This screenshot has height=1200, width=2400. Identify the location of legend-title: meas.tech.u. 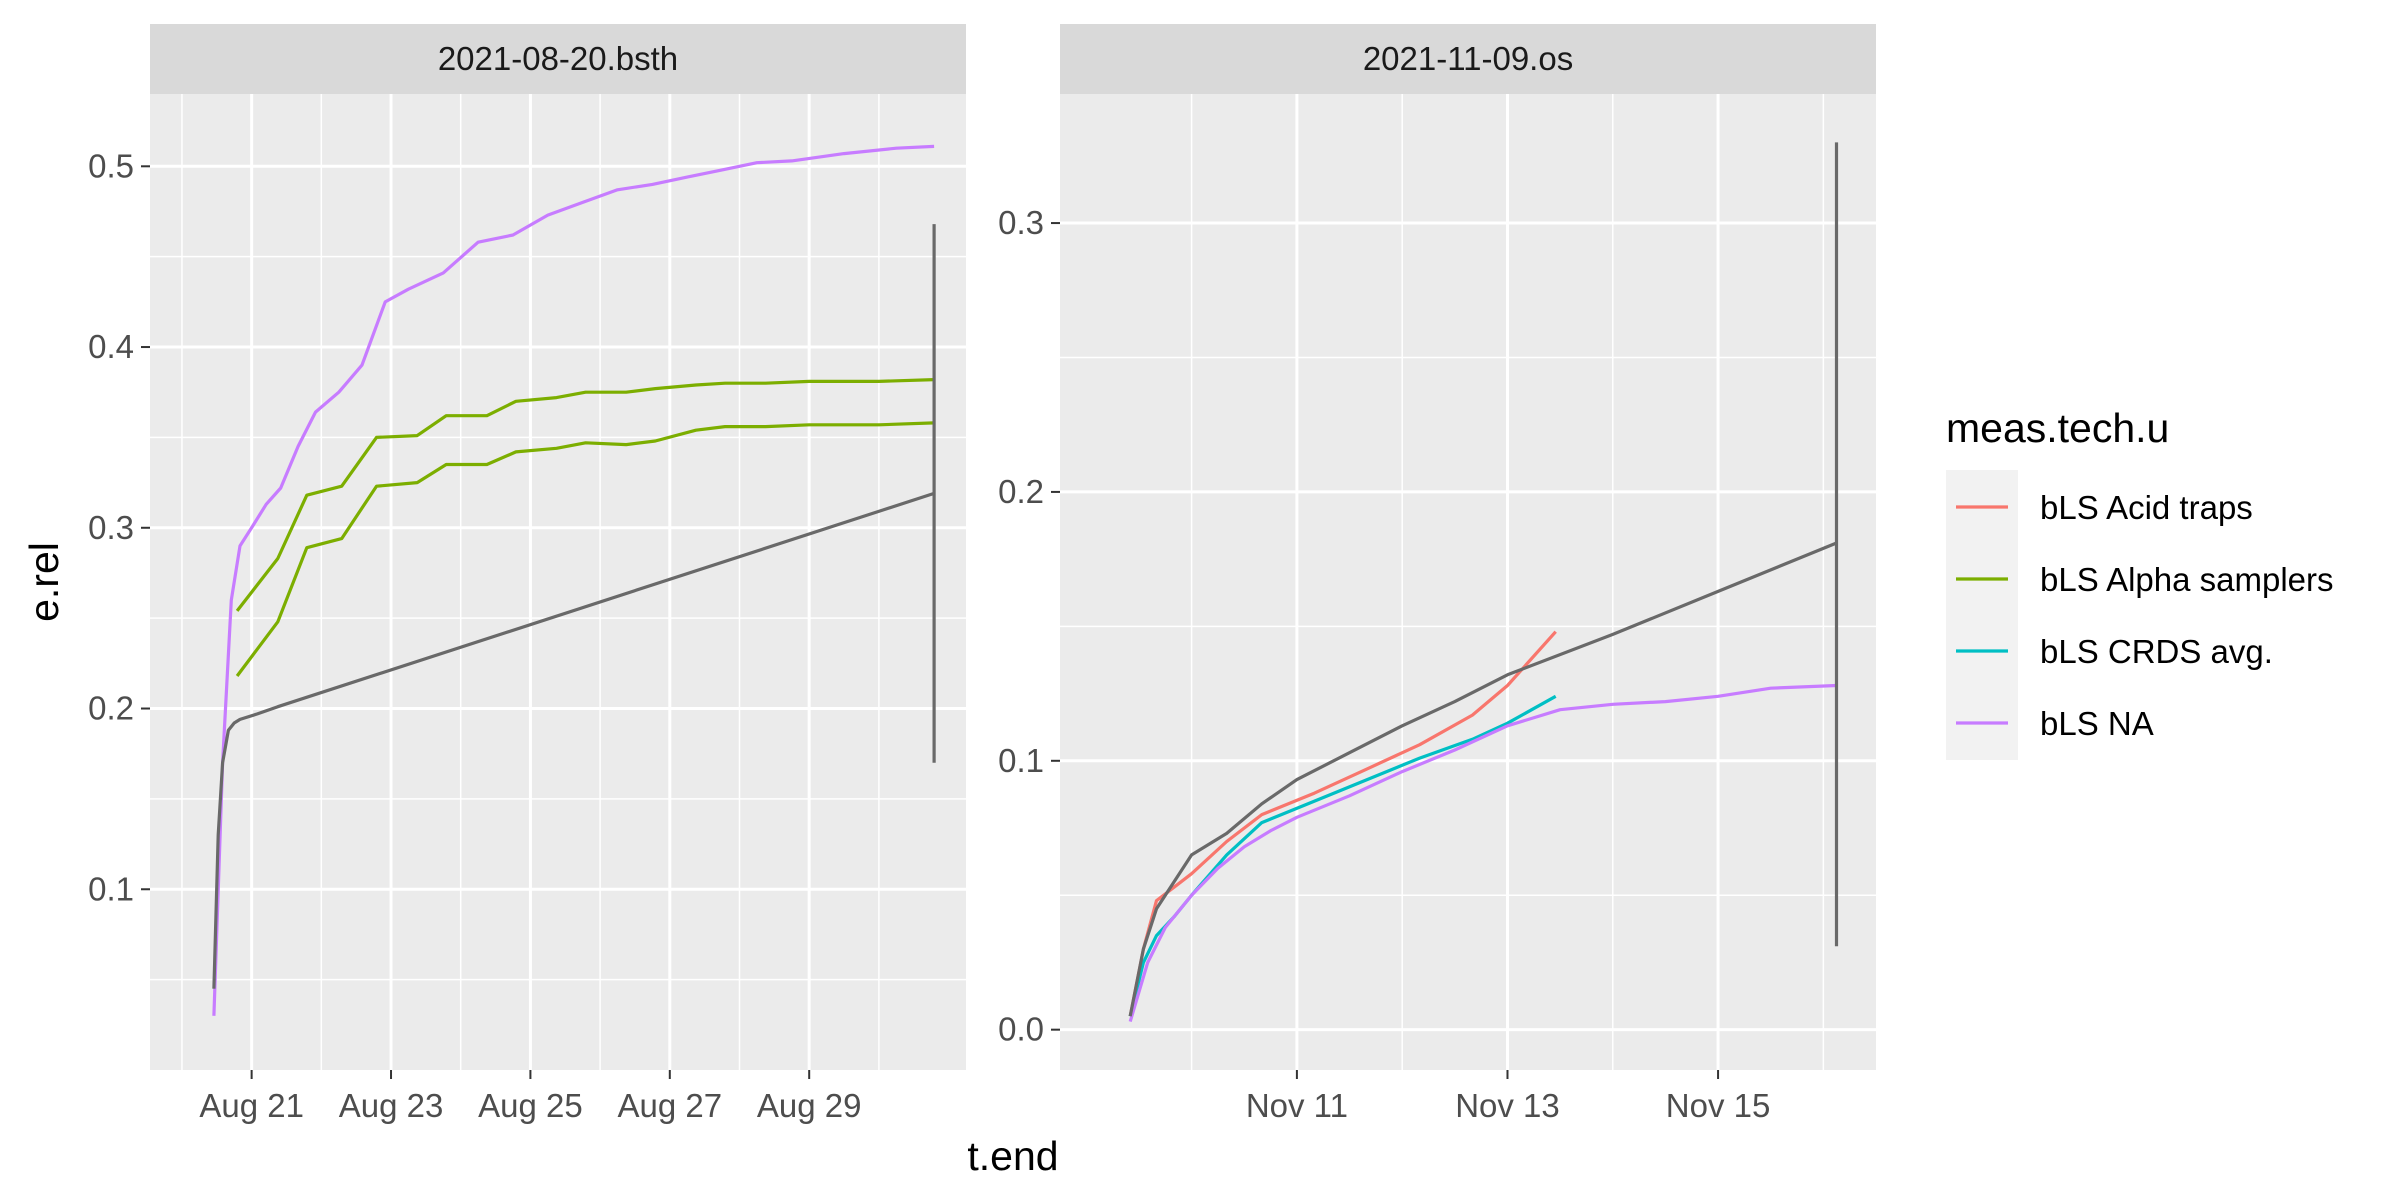
(2057, 428).